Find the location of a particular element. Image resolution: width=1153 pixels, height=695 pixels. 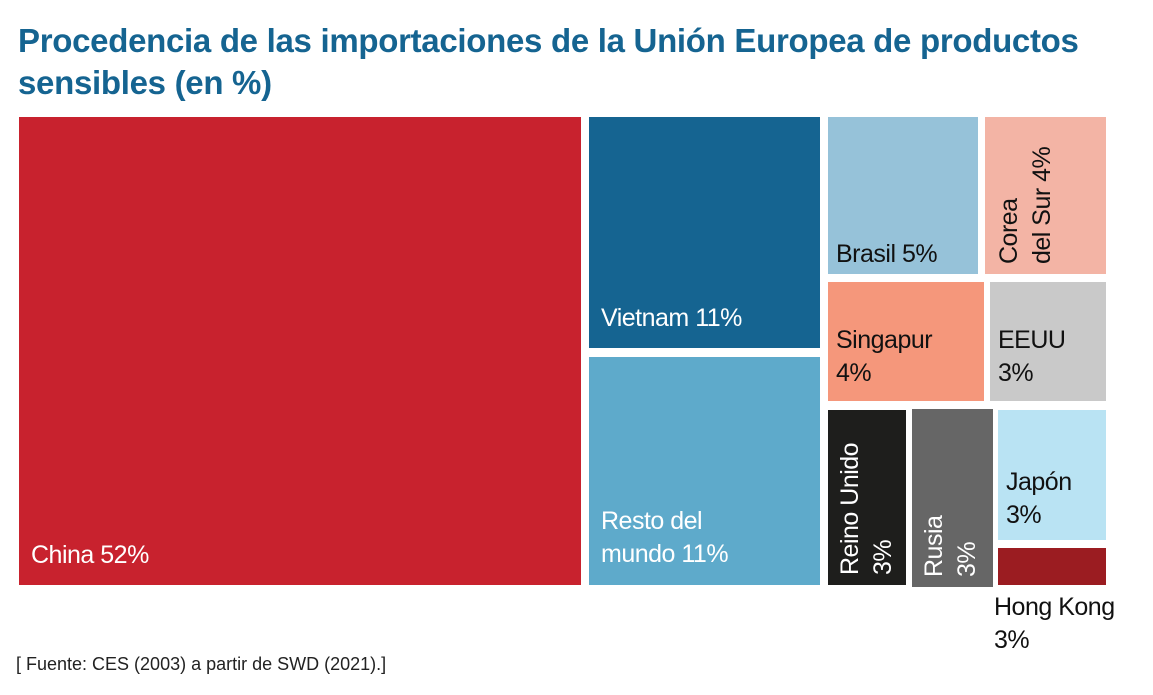

tile-label-rusia: Rusia 3% is located at coordinates (951, 546).